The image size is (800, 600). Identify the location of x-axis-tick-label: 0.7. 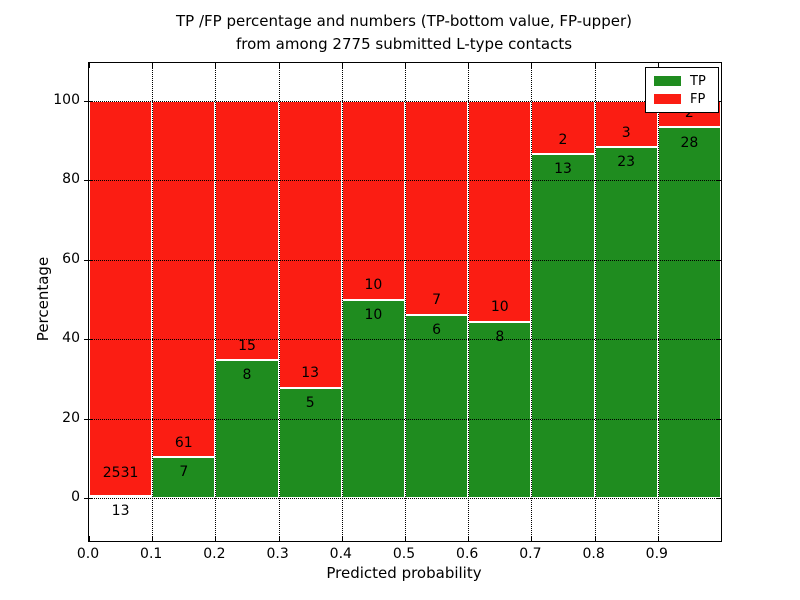
(530, 554).